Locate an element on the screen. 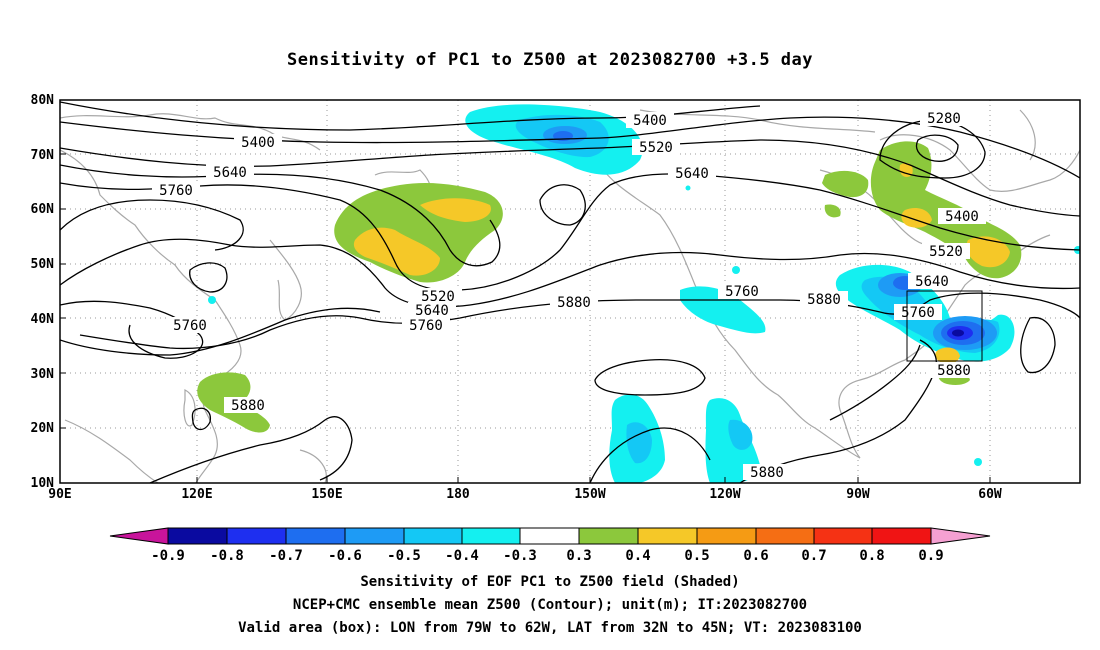  colorbar-label: -0.8 is located at coordinates (227, 556).